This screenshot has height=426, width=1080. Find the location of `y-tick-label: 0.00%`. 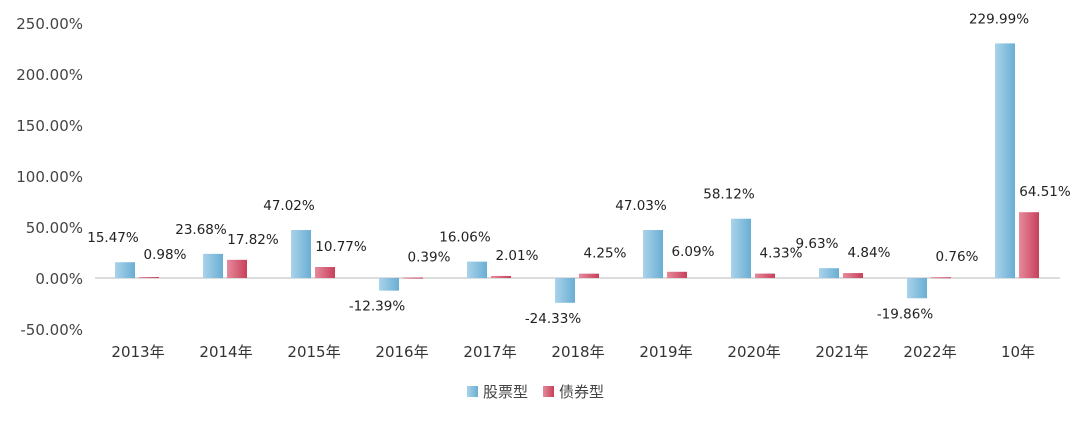

y-tick-label: 0.00% is located at coordinates (59, 279).